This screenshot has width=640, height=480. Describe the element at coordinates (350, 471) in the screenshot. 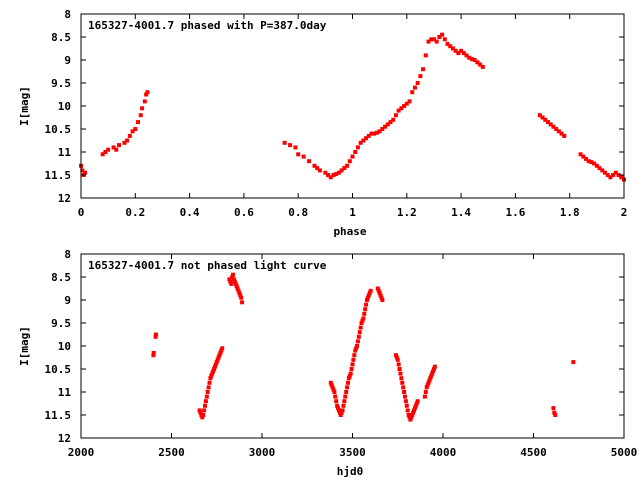

I see `unphased-x-axis-label: hjd0` at that location.